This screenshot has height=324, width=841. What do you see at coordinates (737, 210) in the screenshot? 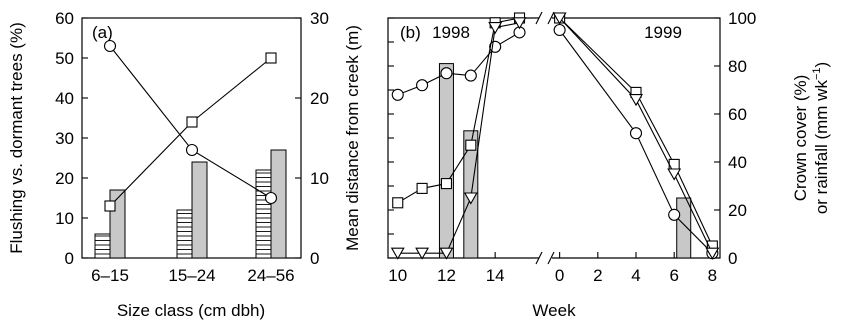
I see `b-right-tick-label: 20` at bounding box center [737, 210].